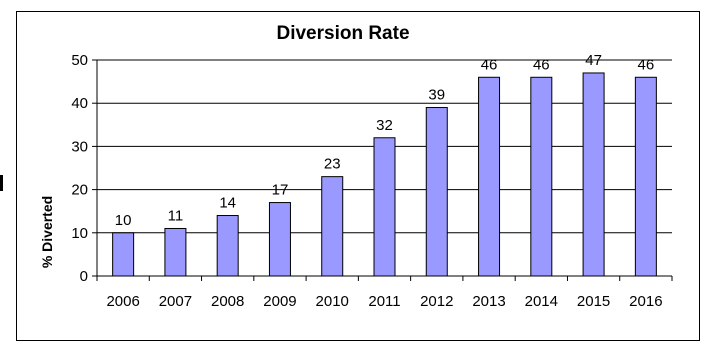 This screenshot has width=717, height=344. I want to click on data-label-2007: 11, so click(176, 215).